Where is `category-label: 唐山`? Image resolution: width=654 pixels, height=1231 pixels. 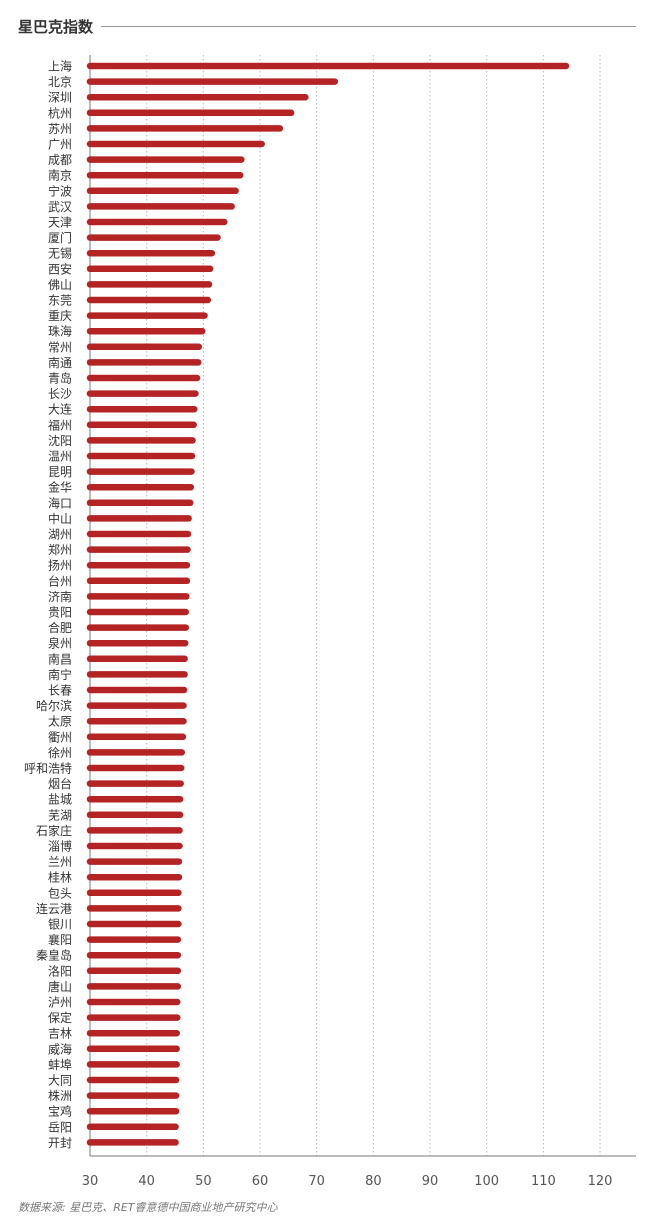 category-label: 唐山 is located at coordinates (60, 986).